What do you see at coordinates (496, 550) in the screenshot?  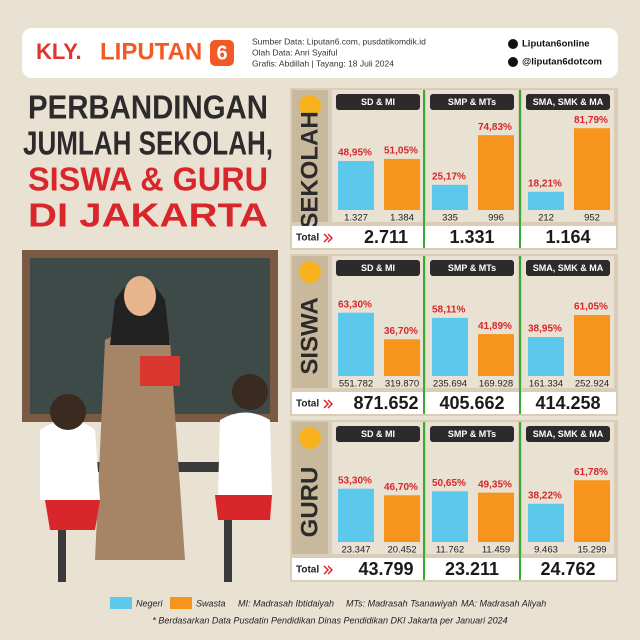 I see `count-label: 11.459` at bounding box center [496, 550].